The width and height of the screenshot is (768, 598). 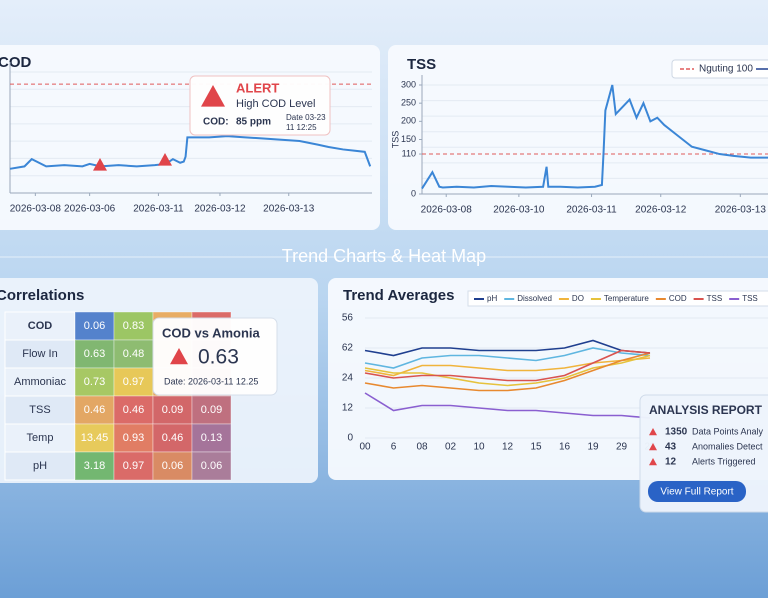 What do you see at coordinates (95, 438) in the screenshot?
I see `cell-value: 13.45` at bounding box center [95, 438].